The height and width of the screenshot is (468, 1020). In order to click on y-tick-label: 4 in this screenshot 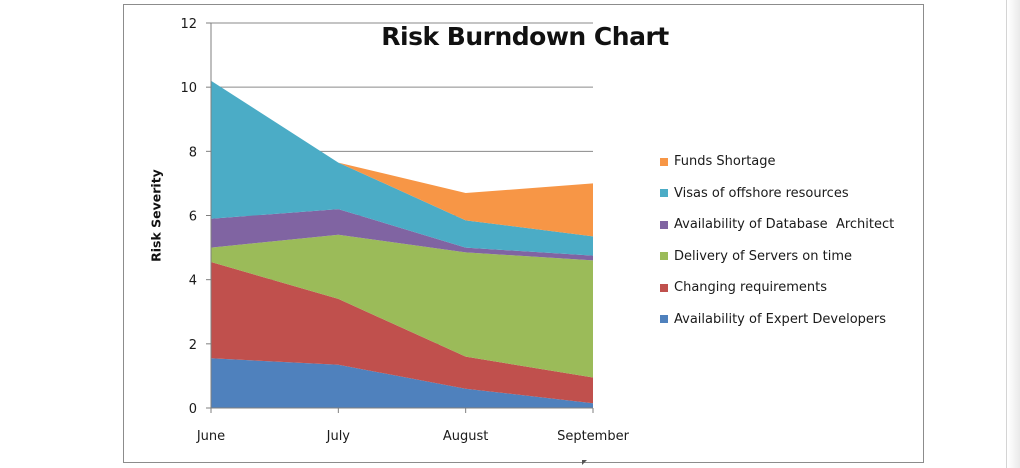, I will do `click(193, 281)`.